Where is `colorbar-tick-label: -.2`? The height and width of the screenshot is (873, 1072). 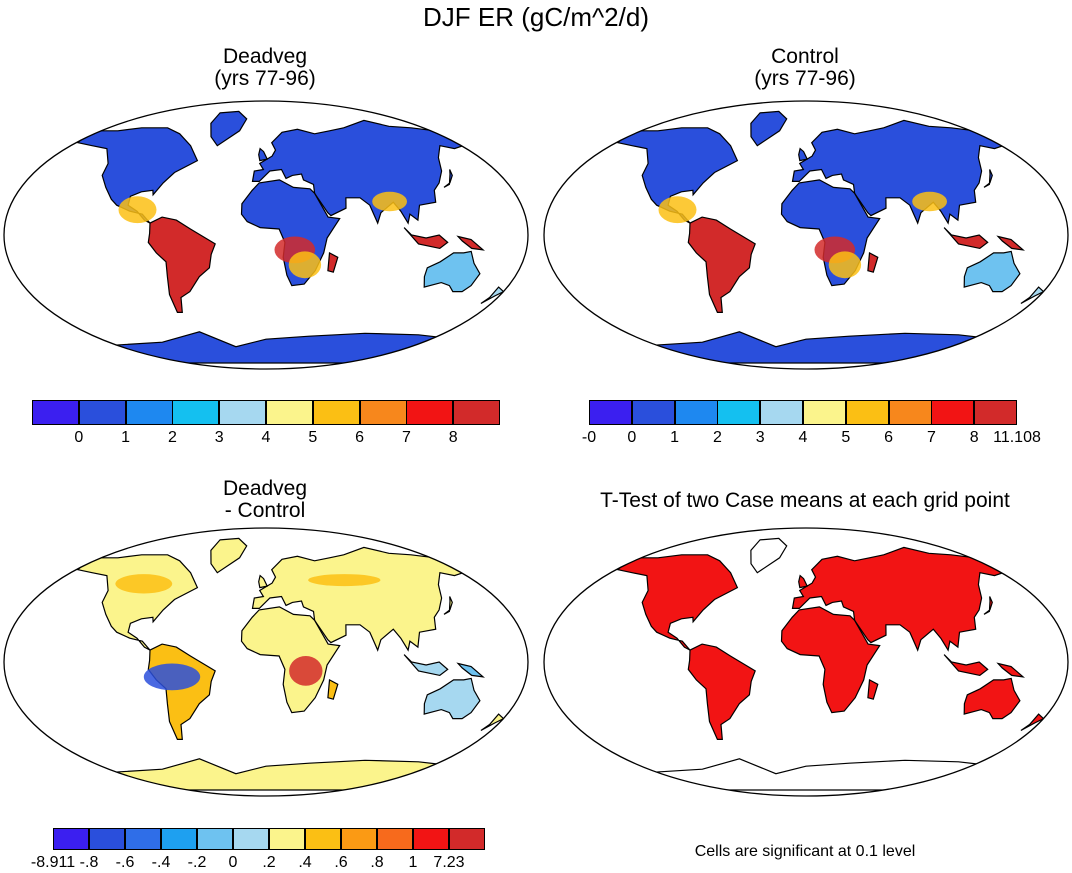 colorbar-tick-label: -.2 is located at coordinates (197, 862).